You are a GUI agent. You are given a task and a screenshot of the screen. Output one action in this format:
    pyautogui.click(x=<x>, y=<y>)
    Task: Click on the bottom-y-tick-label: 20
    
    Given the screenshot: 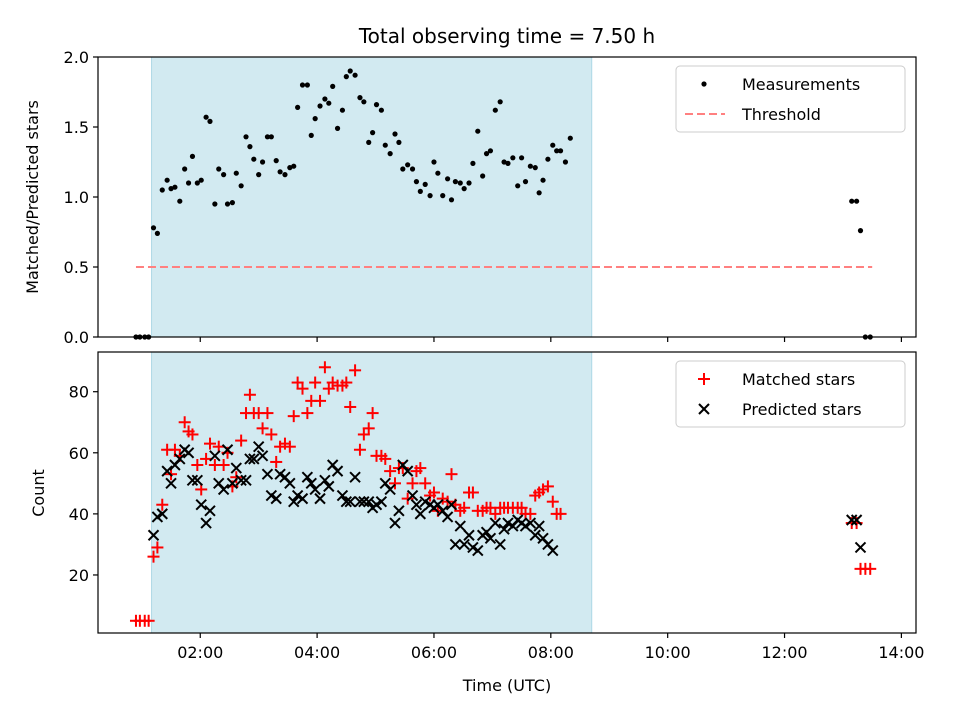 What is the action you would take?
    pyautogui.click(x=79, y=575)
    